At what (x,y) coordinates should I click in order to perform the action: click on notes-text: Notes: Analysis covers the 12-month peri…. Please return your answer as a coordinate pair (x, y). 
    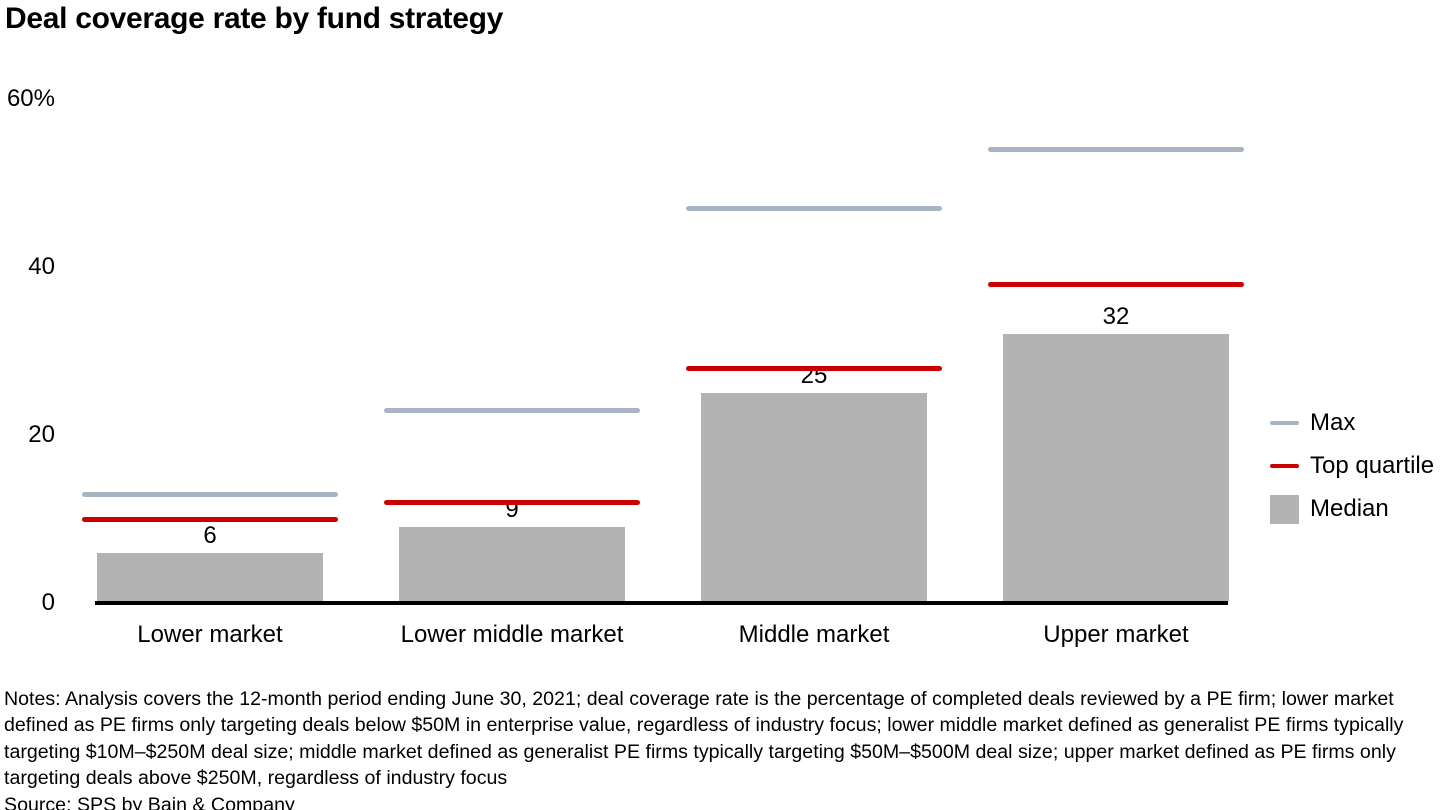
    Looking at the image, I should click on (704, 739).